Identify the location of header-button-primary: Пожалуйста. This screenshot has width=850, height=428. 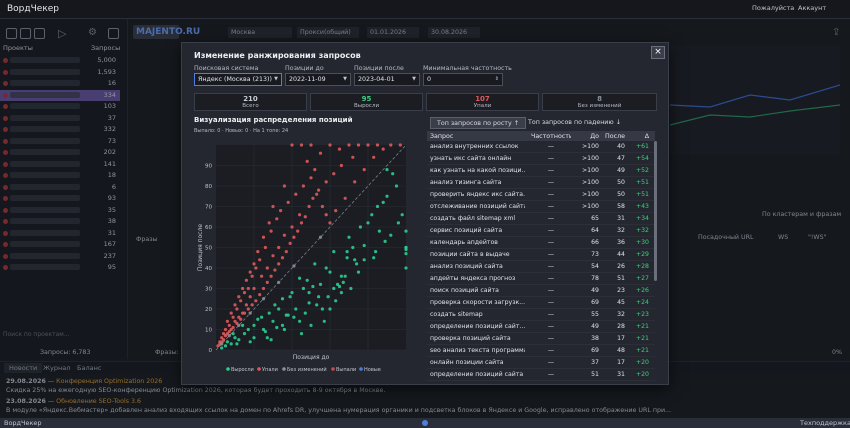
(773, 8).